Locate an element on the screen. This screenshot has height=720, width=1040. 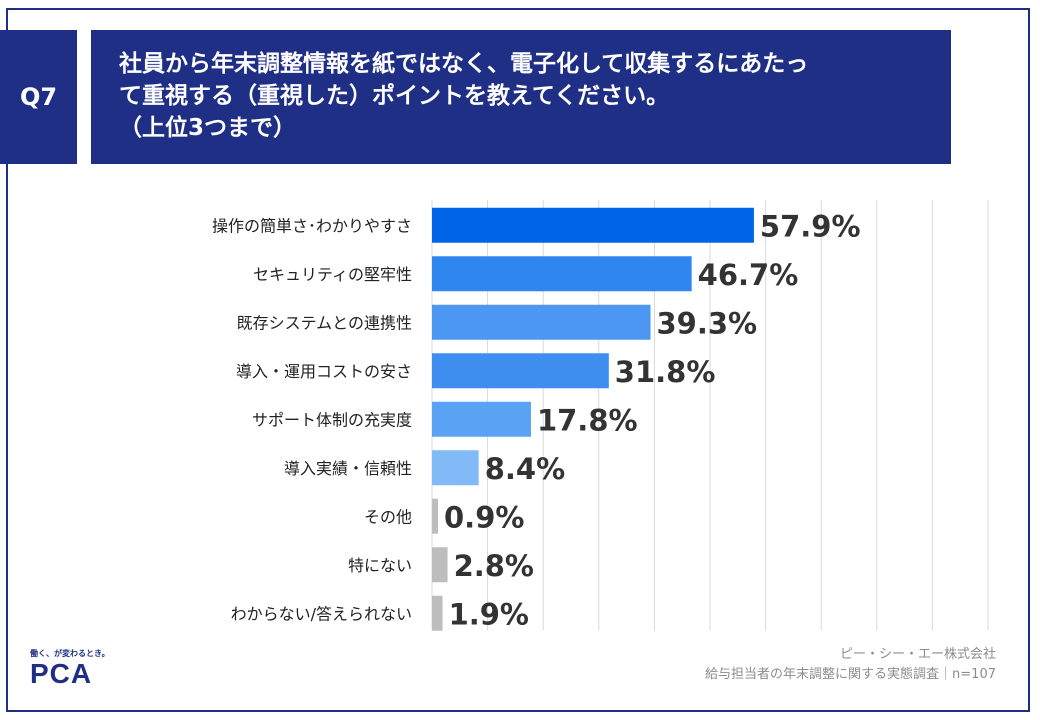
value-label: 46.7% is located at coordinates (748, 275).